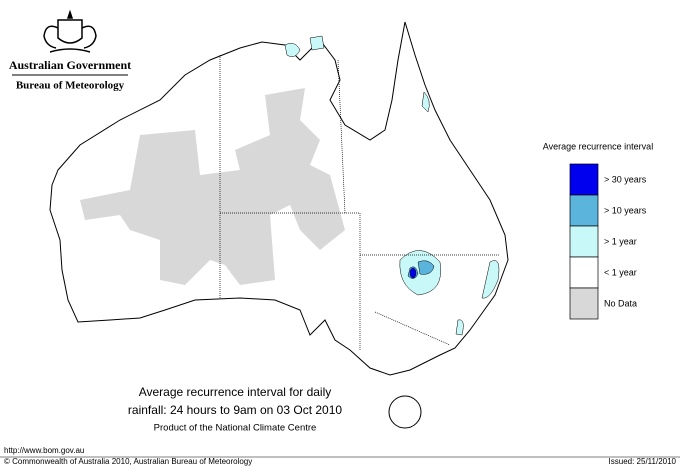 This screenshot has height=467, width=680. What do you see at coordinates (598, 146) in the screenshot?
I see `legend-title: Average recurrence interval` at bounding box center [598, 146].